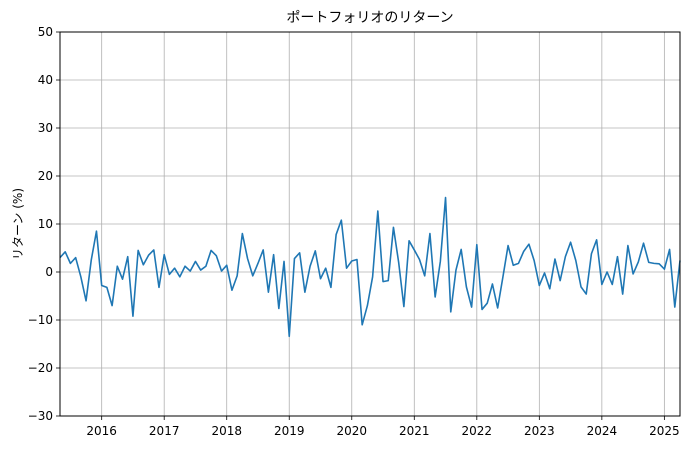 This screenshot has width=689, height=449. Describe the element at coordinates (40, 416) in the screenshot. I see `y-tick-label: −30` at that location.